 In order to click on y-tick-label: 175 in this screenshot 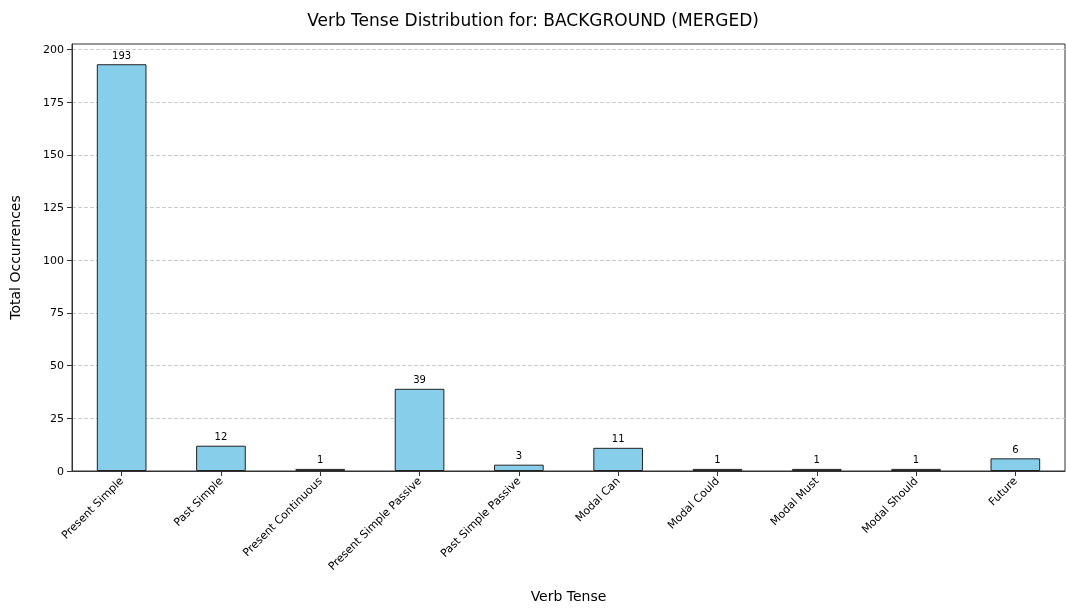, I will do `click(53, 102)`.